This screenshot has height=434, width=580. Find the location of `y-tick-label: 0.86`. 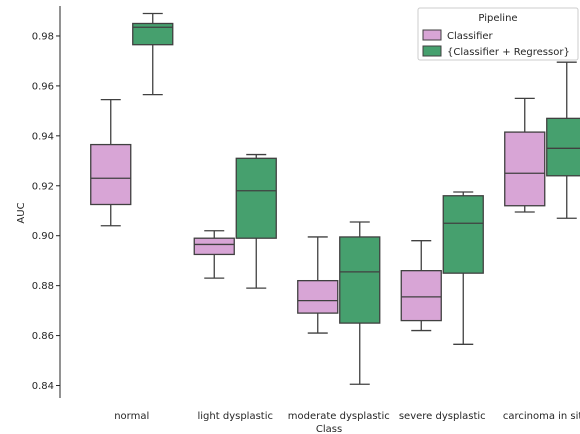

y-tick-label: 0.86 is located at coordinates (43, 336).